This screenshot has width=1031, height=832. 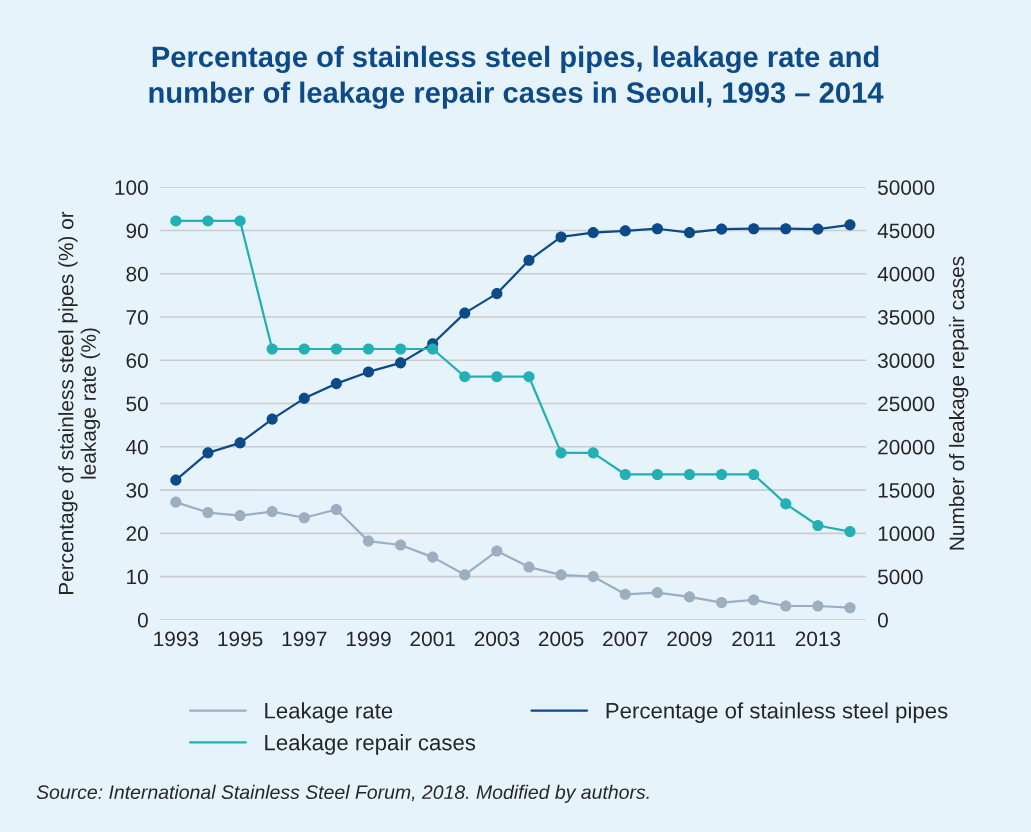 I want to click on legend-label: Leakage repair cases, so click(x=370, y=744).